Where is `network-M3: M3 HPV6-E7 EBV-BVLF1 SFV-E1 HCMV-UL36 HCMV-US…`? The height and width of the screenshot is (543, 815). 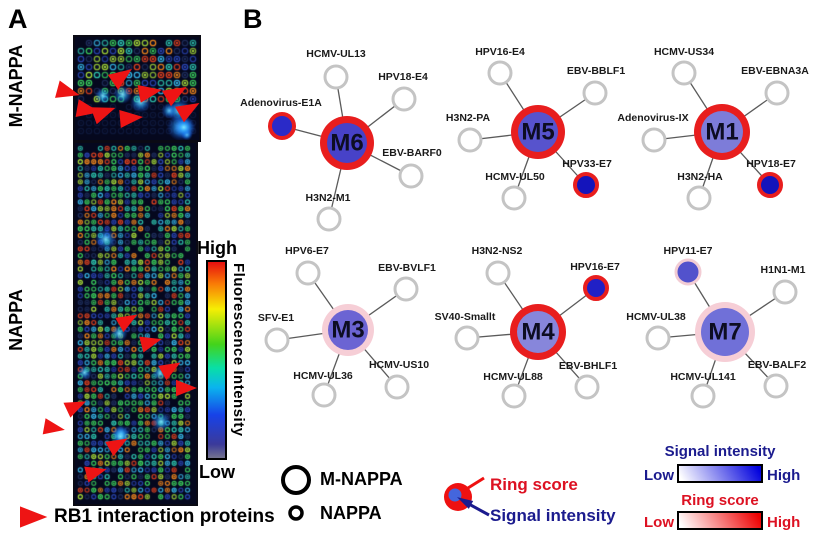
network-M3: M3 HPV6-E7 EBV-BVLF1 SFV-E1 HCMV-UL36 HCMV-US… is located at coordinates (347, 326).